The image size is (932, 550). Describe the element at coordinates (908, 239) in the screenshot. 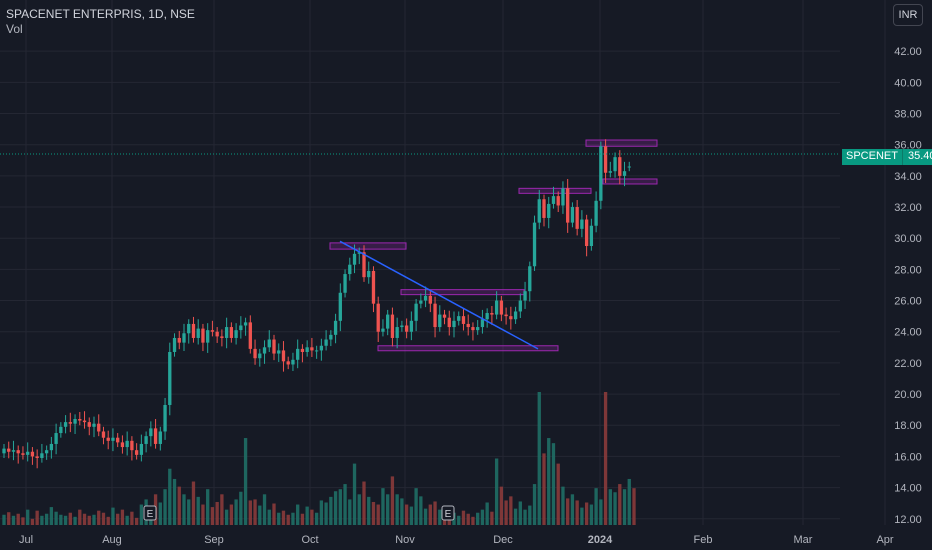

I see `price-tick-label: 30.00` at that location.